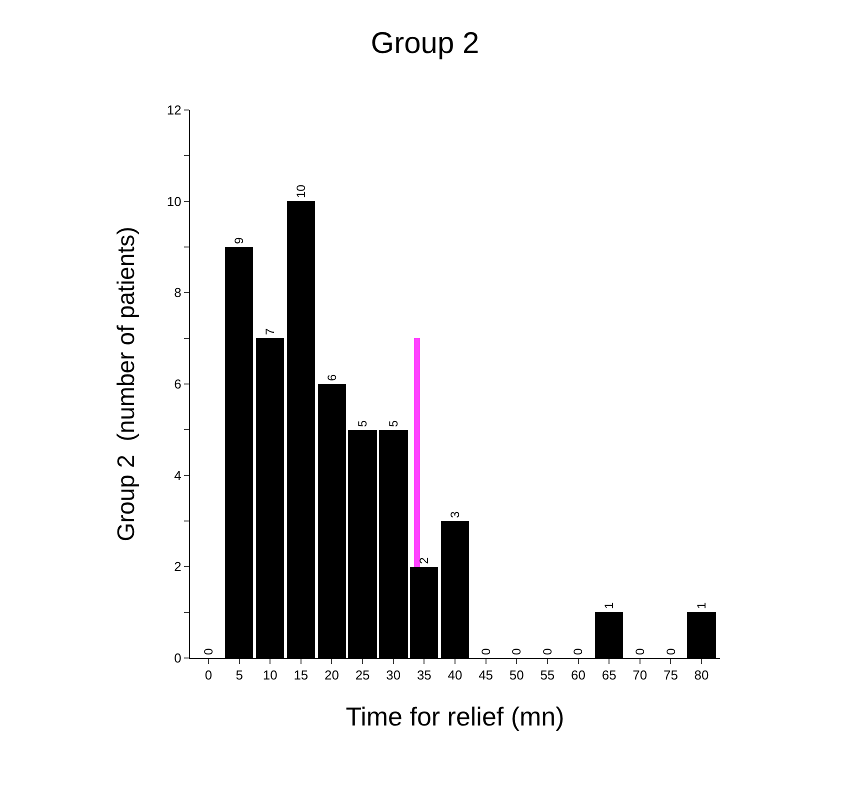  Describe the element at coordinates (208, 675) in the screenshot. I see `x-tick-label: 0` at that location.